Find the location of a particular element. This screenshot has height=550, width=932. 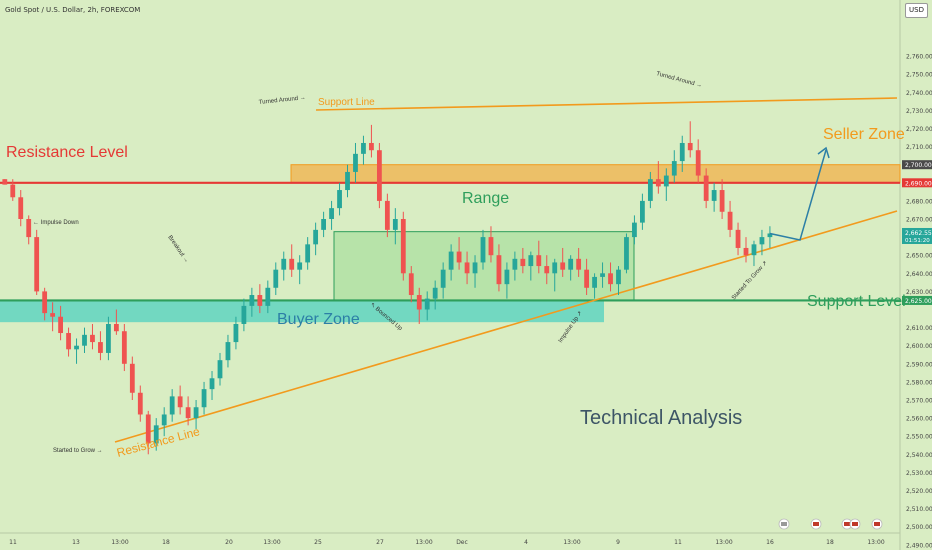

annotation-turned-around-2: Turned Around → is located at coordinates (678, 80).